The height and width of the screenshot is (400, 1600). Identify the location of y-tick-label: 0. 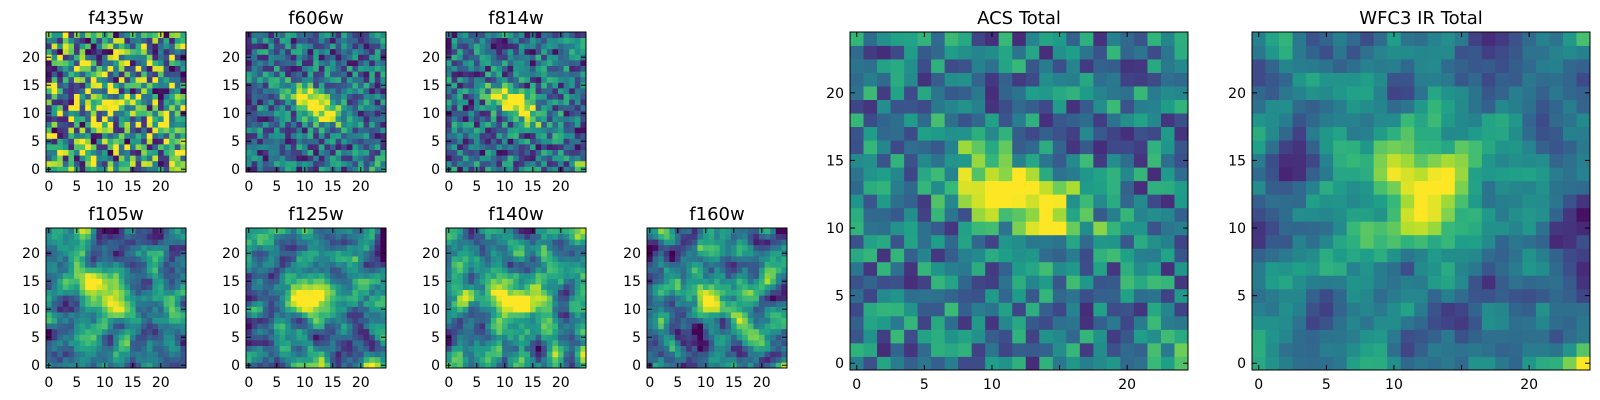
(35, 170).